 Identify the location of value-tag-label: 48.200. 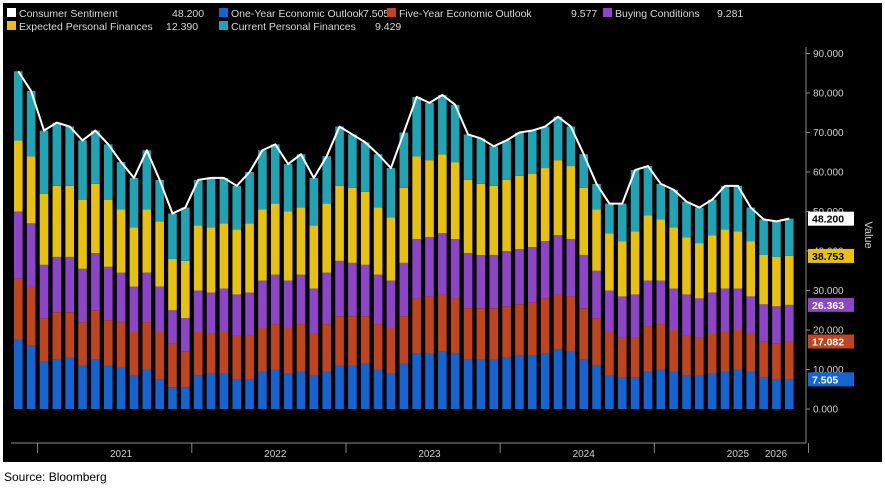
(828, 220).